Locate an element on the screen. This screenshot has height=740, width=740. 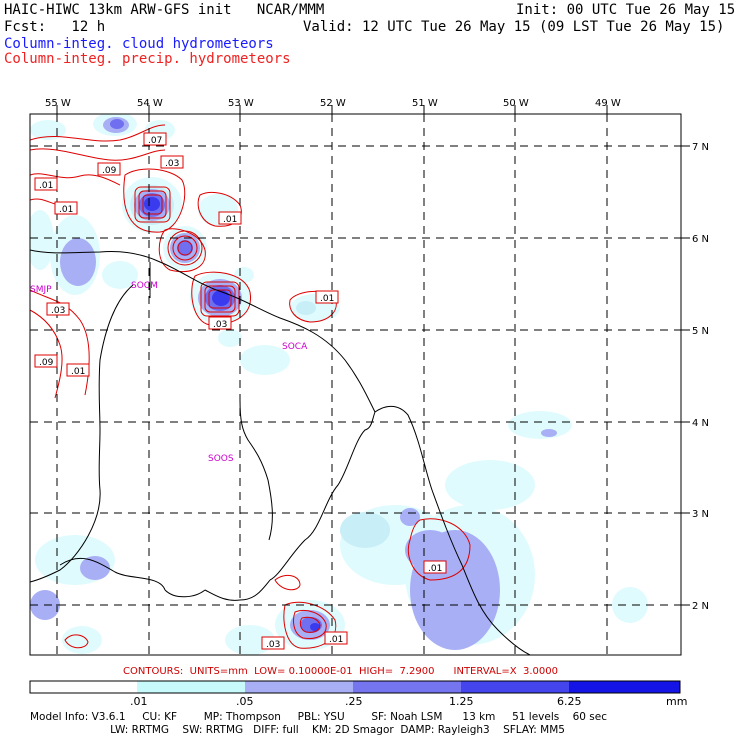
station-label: SOCM is located at coordinates (144, 286).